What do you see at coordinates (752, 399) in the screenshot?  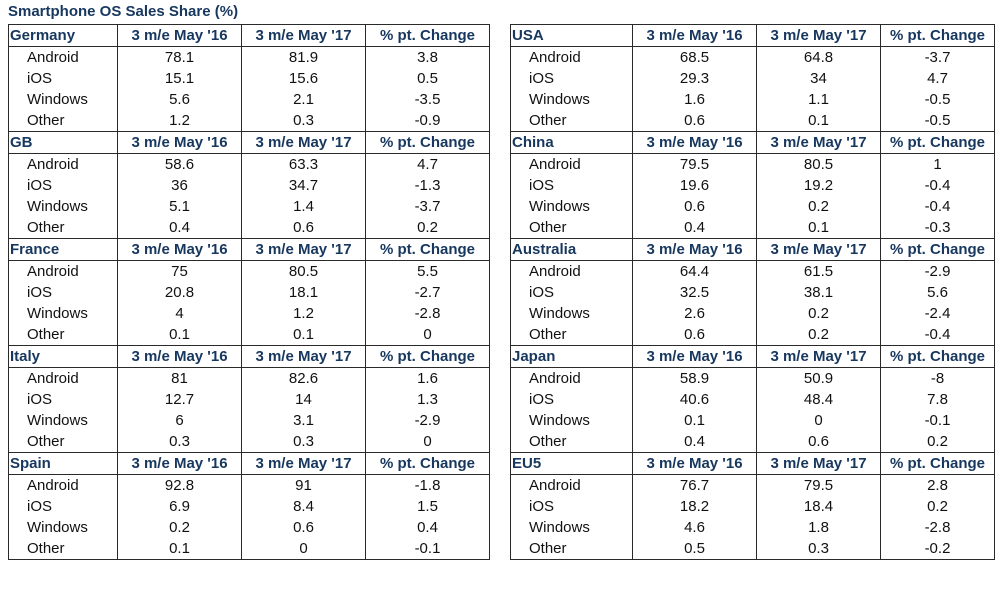 I see `table-row: iOS 40.6 48.4 7.8` at bounding box center [752, 399].